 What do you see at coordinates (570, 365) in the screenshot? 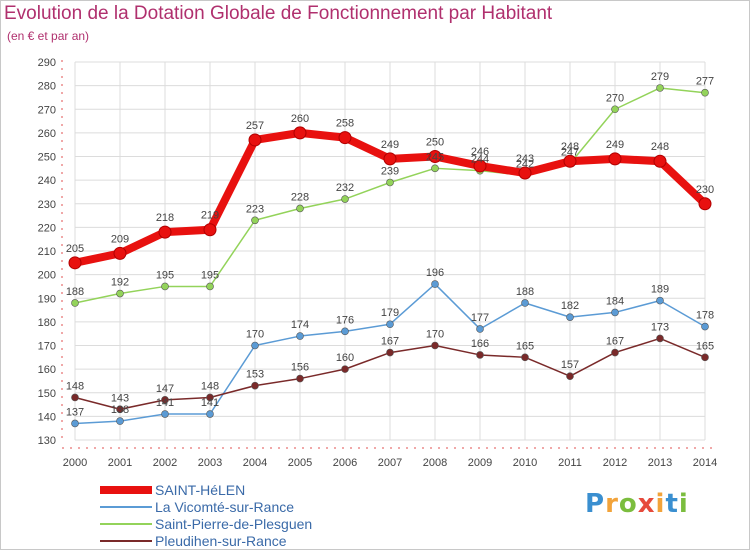
I see `series-3-label-2011: 157` at bounding box center [570, 365].